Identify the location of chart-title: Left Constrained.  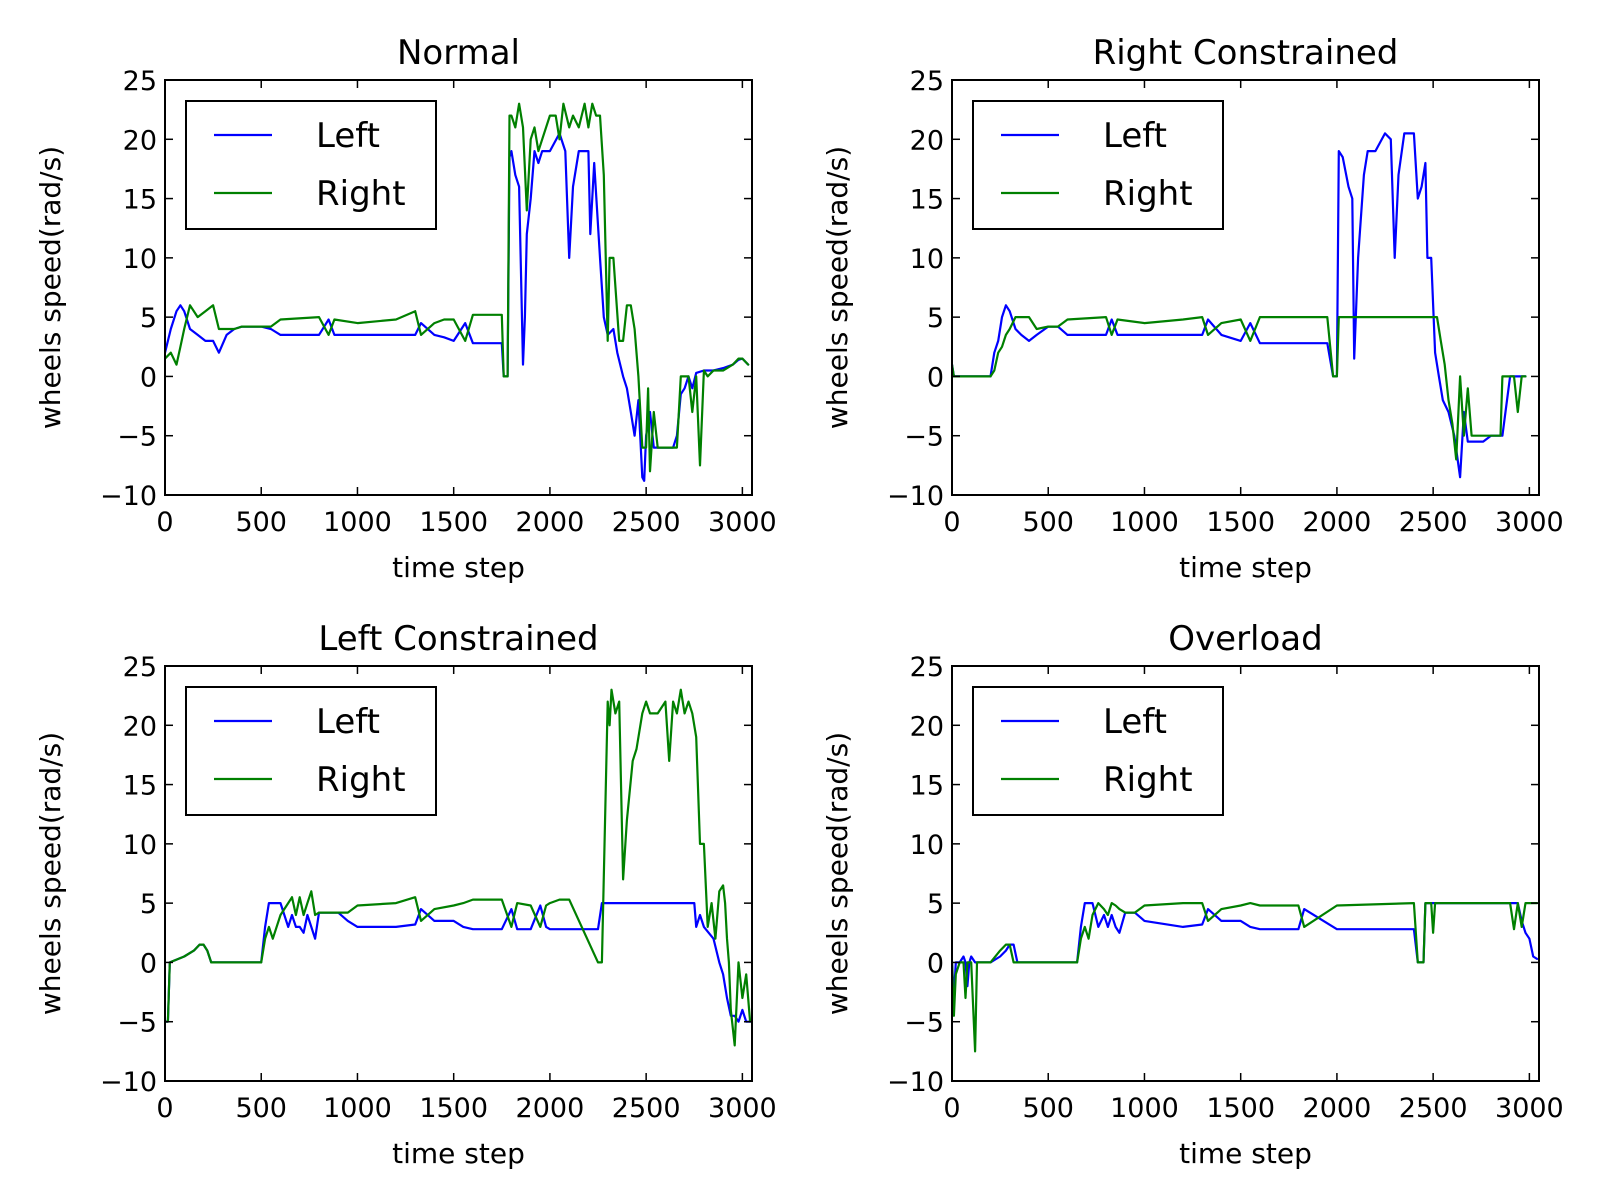
(458, 639).